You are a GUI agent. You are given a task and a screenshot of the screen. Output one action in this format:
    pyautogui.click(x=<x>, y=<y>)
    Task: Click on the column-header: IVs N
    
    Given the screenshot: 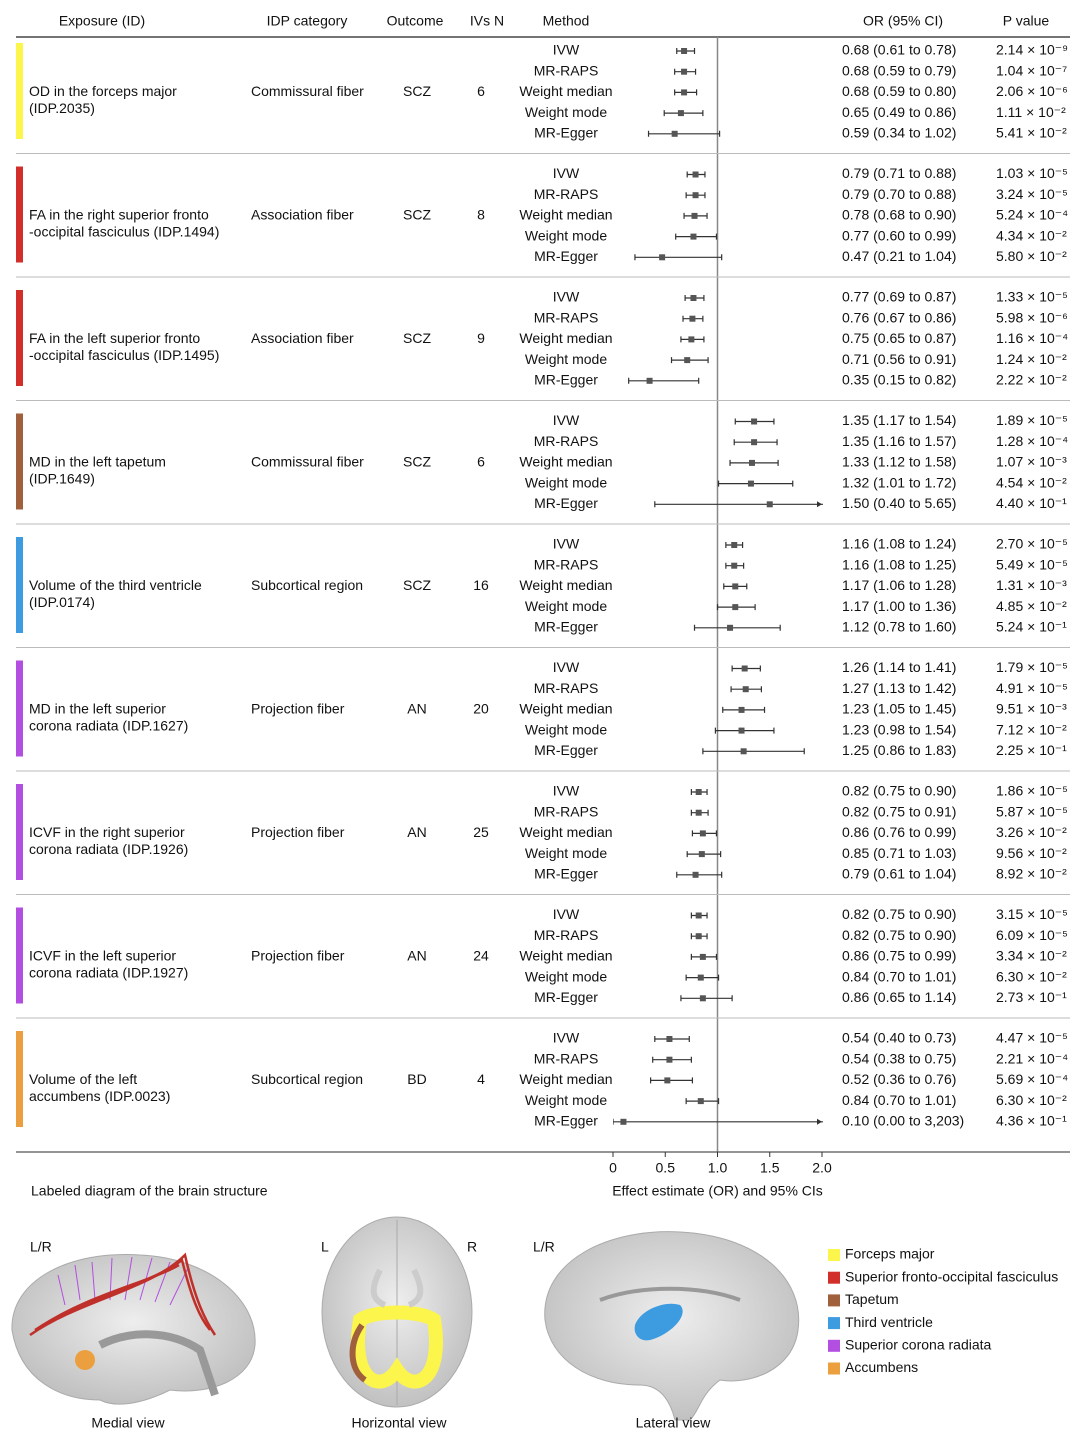 What is the action you would take?
    pyautogui.click(x=487, y=21)
    